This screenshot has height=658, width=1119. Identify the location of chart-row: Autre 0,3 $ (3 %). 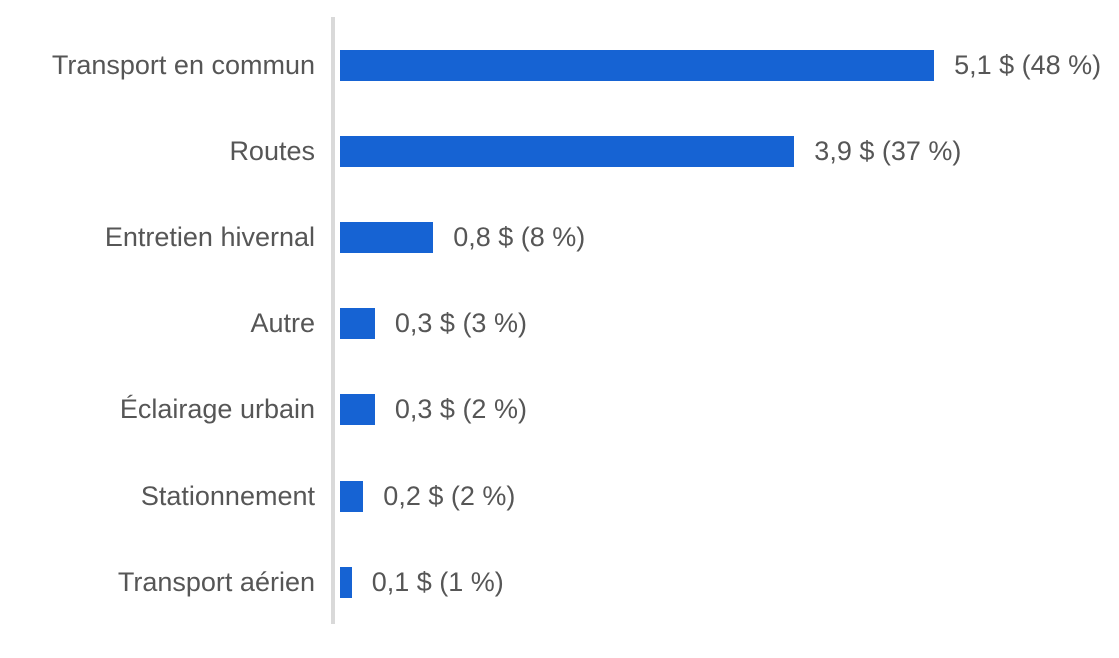
(559, 324).